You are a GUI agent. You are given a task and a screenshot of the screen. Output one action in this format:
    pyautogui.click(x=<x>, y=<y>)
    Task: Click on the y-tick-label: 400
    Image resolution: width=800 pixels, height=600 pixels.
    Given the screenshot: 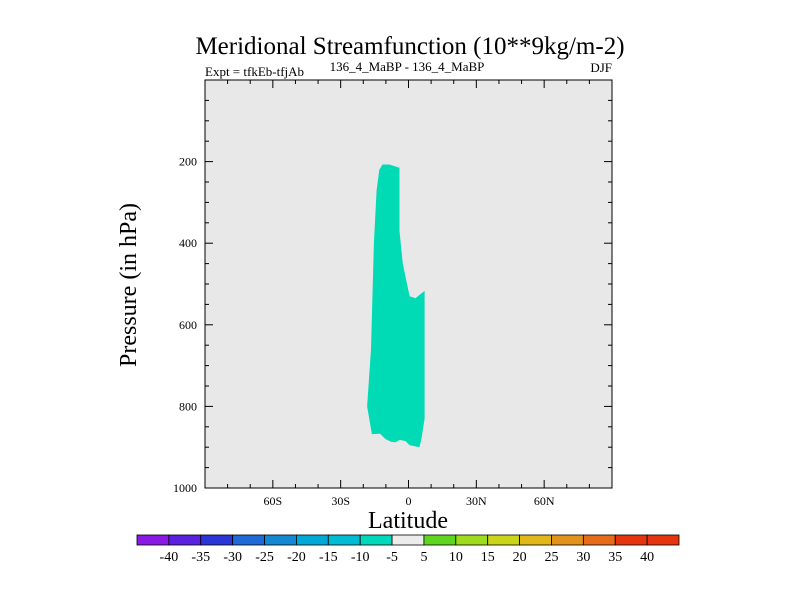 What is the action you would take?
    pyautogui.click(x=188, y=243)
    